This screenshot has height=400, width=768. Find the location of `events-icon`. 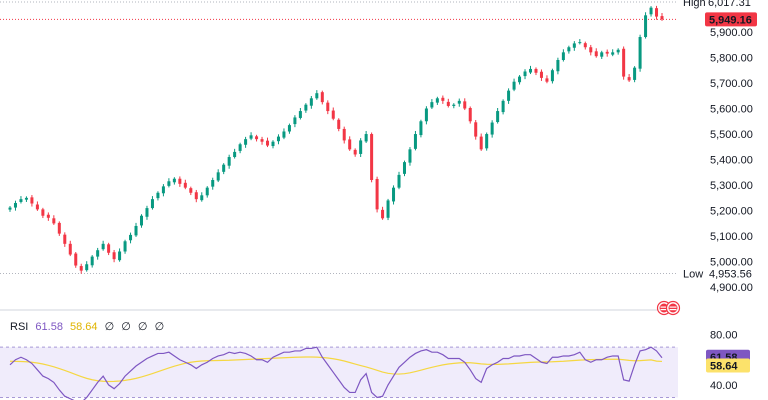

events-icon is located at coordinates (668, 308).